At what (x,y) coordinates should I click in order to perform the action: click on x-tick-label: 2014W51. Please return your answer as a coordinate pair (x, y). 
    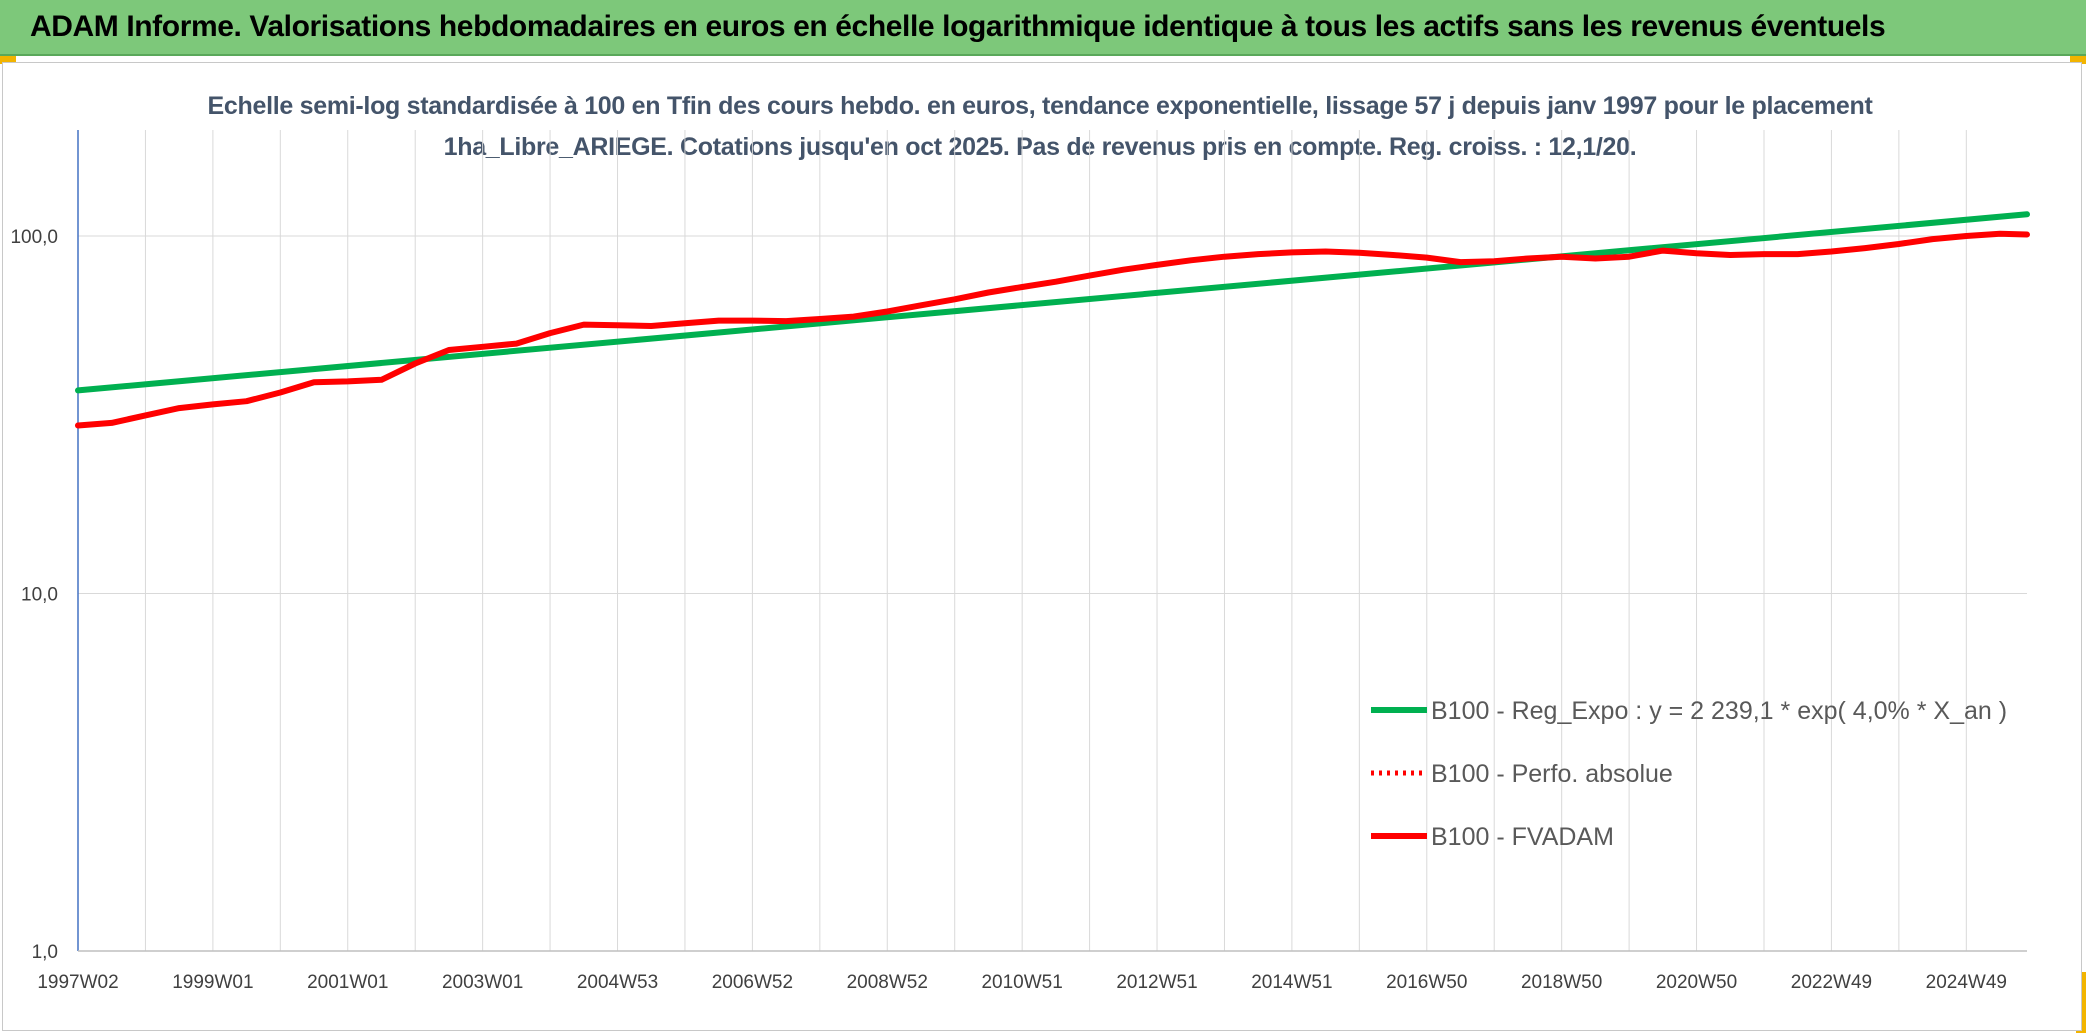
    Looking at the image, I should click on (1291, 982).